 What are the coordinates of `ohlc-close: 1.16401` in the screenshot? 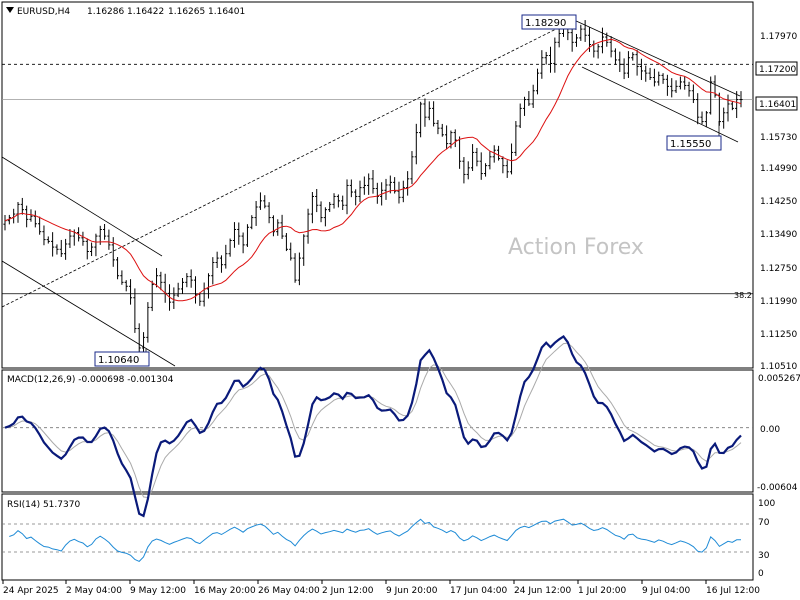 It's located at (226, 12).